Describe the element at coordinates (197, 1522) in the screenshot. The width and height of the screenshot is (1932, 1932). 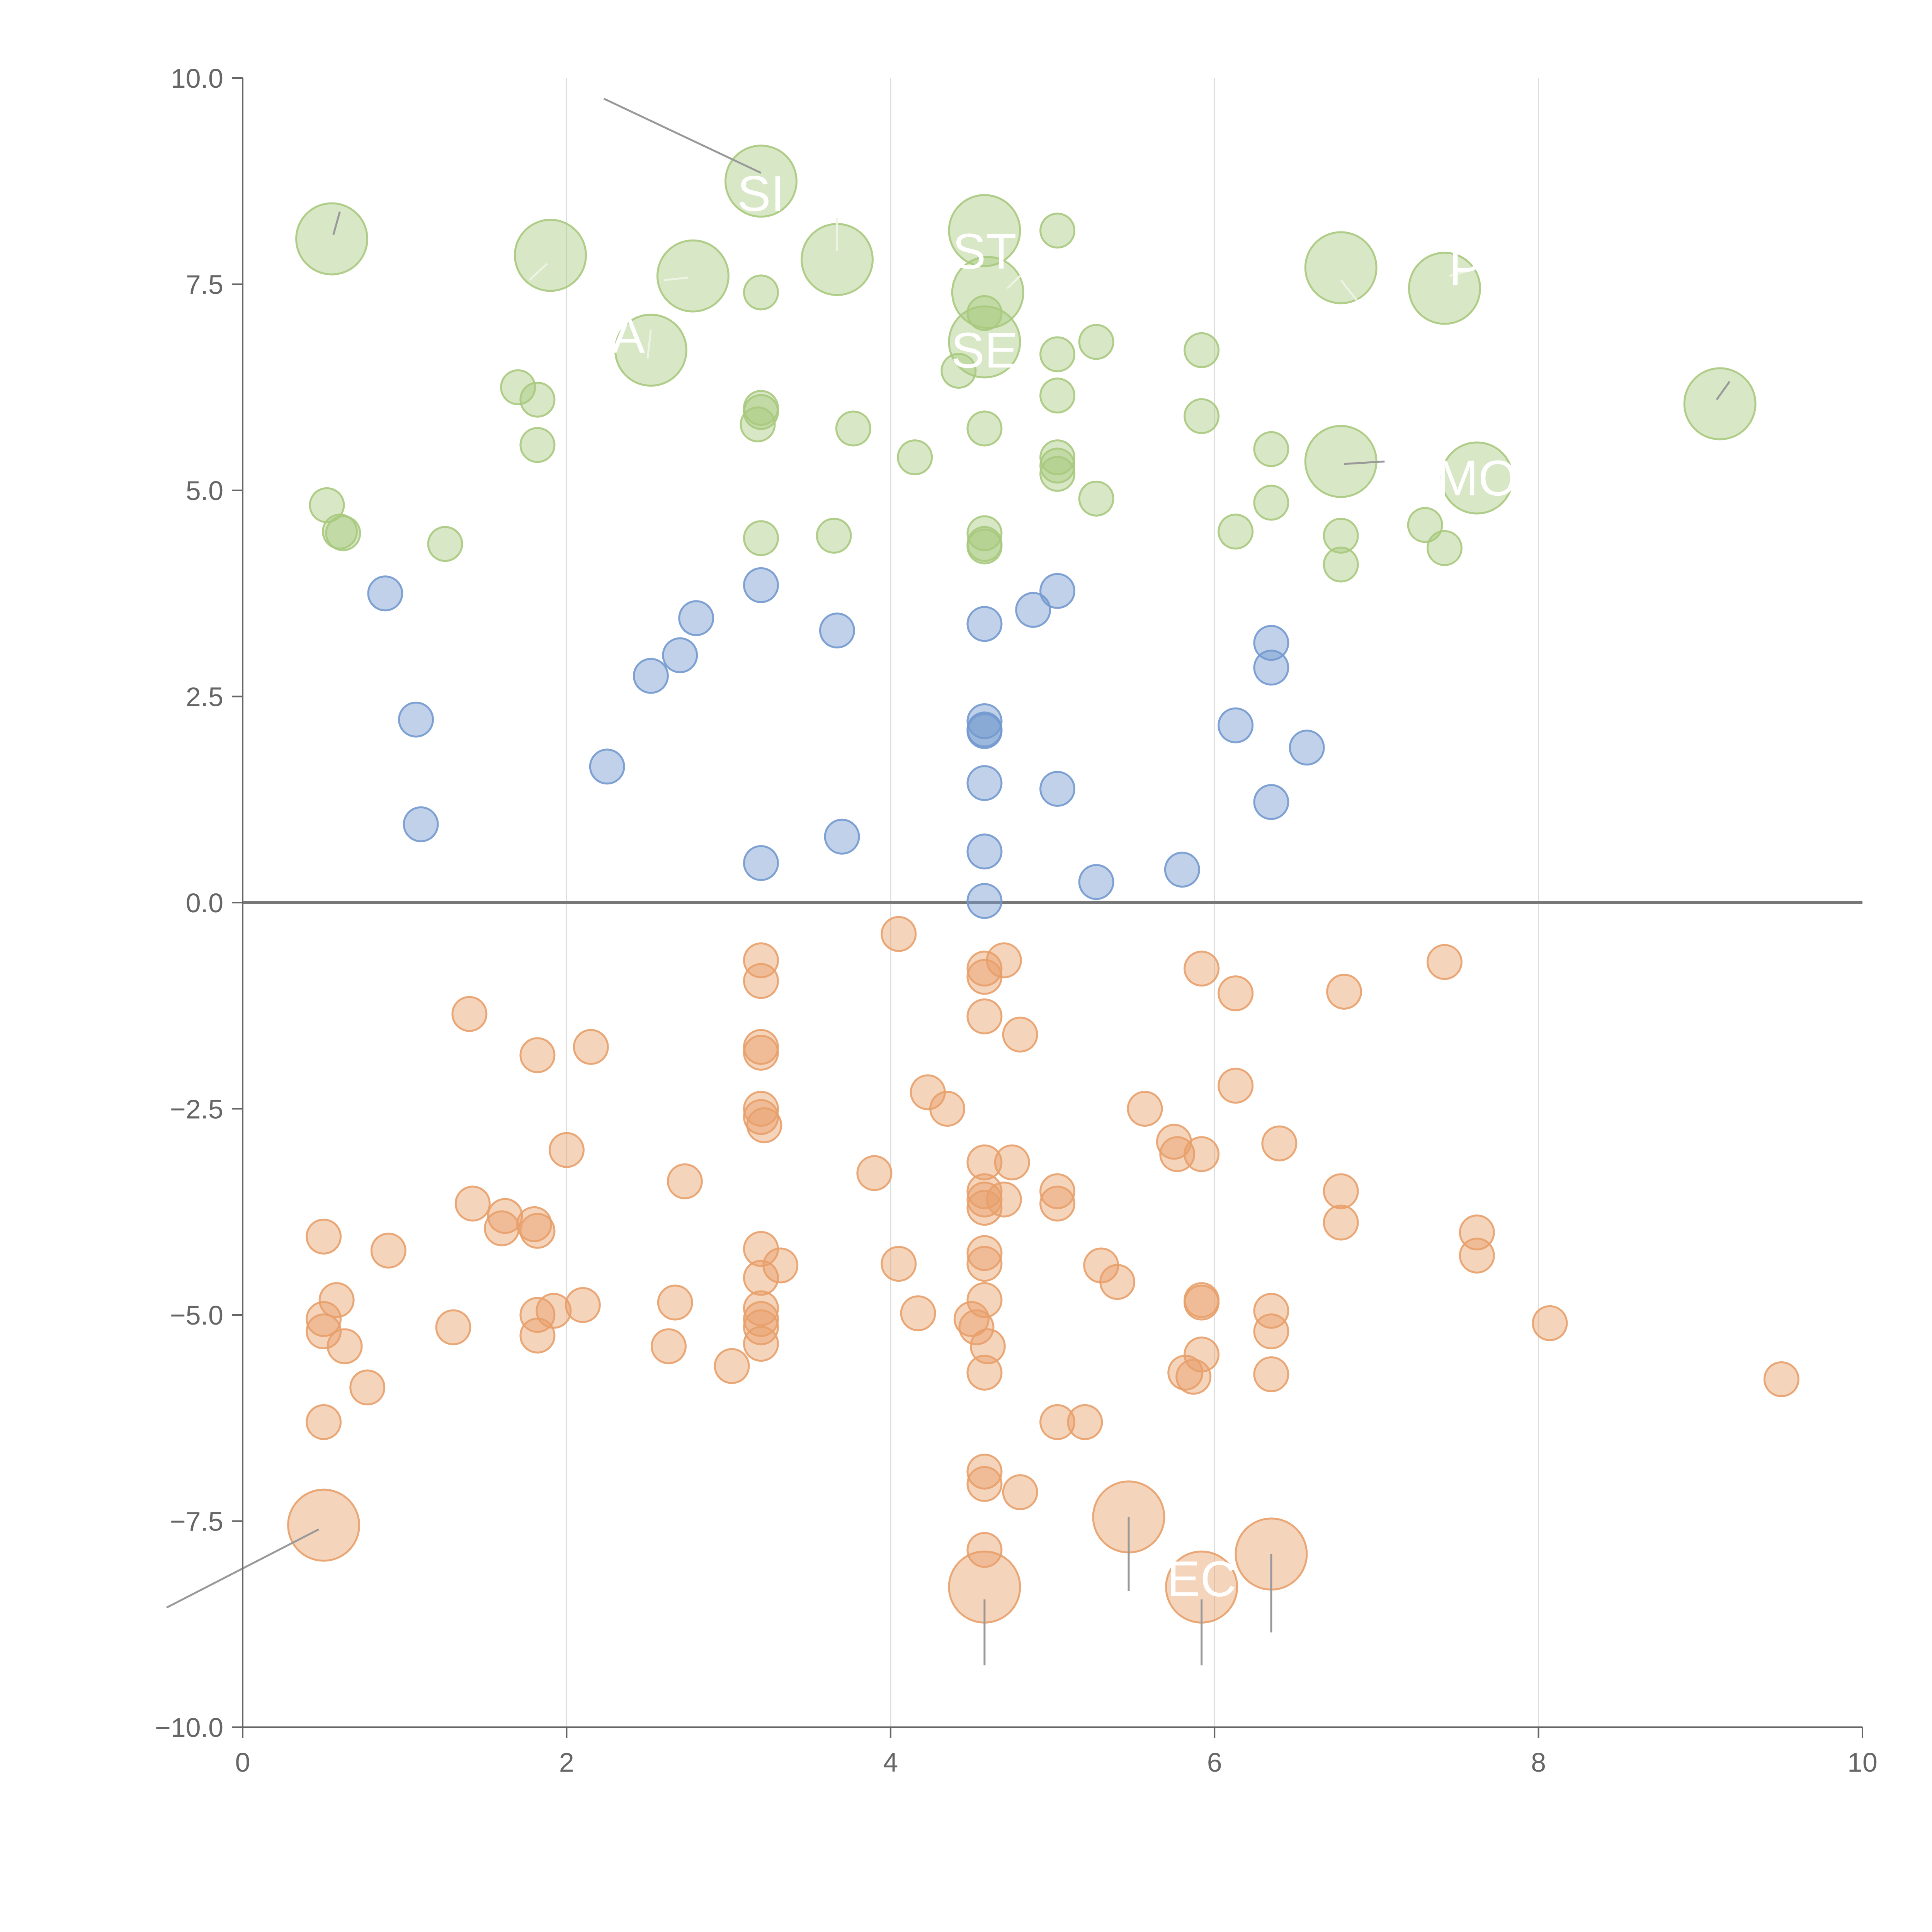
I see `y-tick-label: −7.5` at that location.